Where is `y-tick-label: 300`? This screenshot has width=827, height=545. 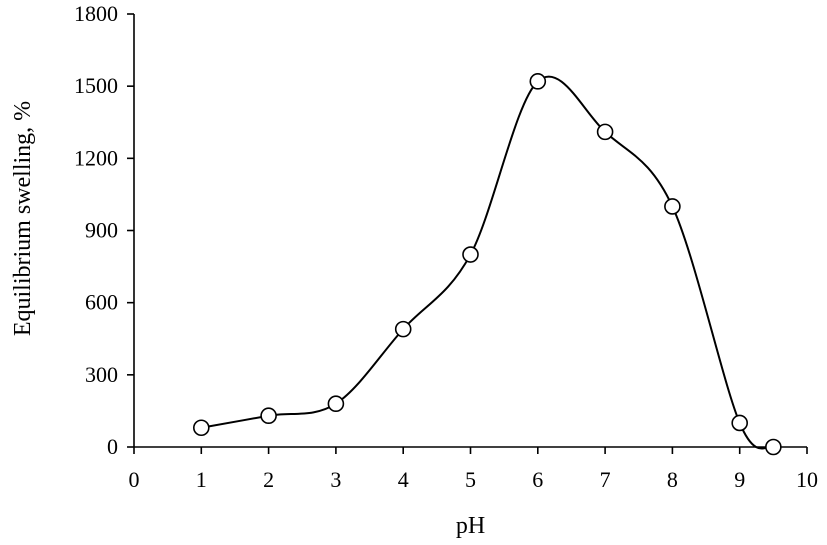
y-tick-label: 300 is located at coordinates (101, 374).